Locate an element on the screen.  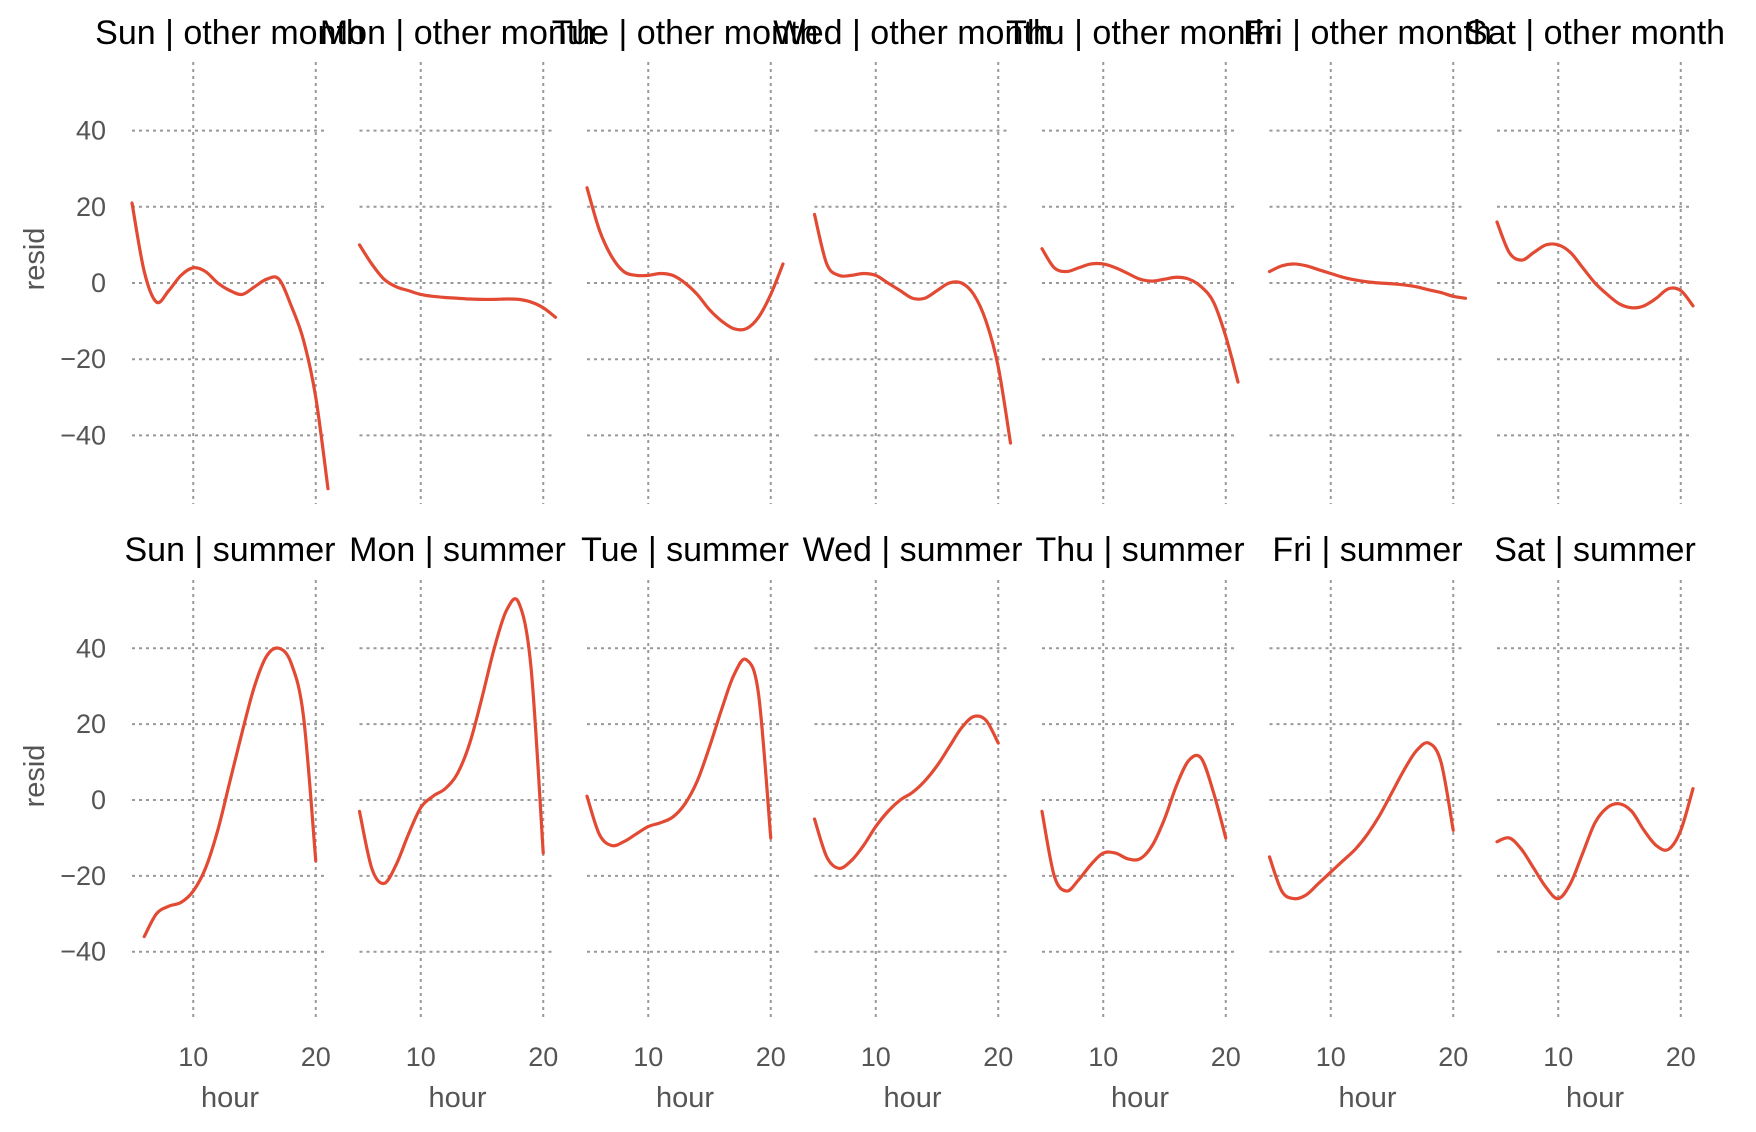
facet-panel: Wed | other month is located at coordinates (912, 259).